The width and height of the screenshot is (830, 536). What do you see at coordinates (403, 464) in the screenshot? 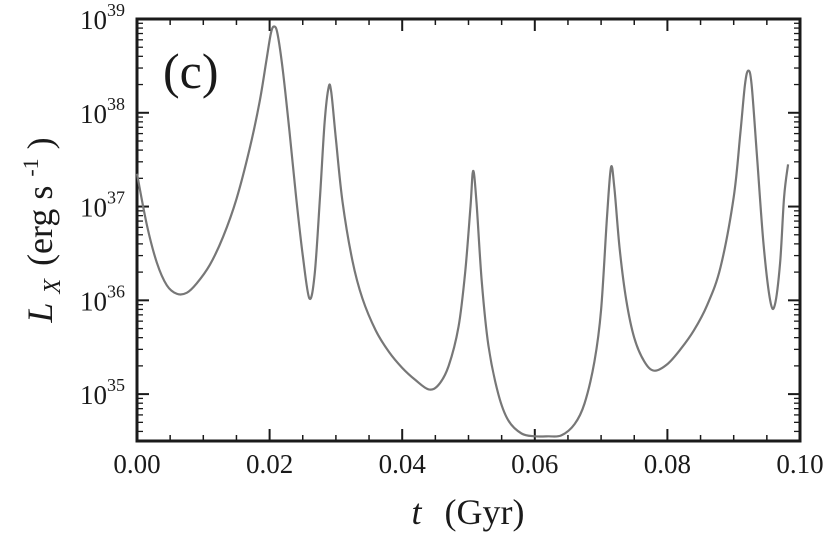
I see `x-tick-label: 0.04` at bounding box center [403, 464].